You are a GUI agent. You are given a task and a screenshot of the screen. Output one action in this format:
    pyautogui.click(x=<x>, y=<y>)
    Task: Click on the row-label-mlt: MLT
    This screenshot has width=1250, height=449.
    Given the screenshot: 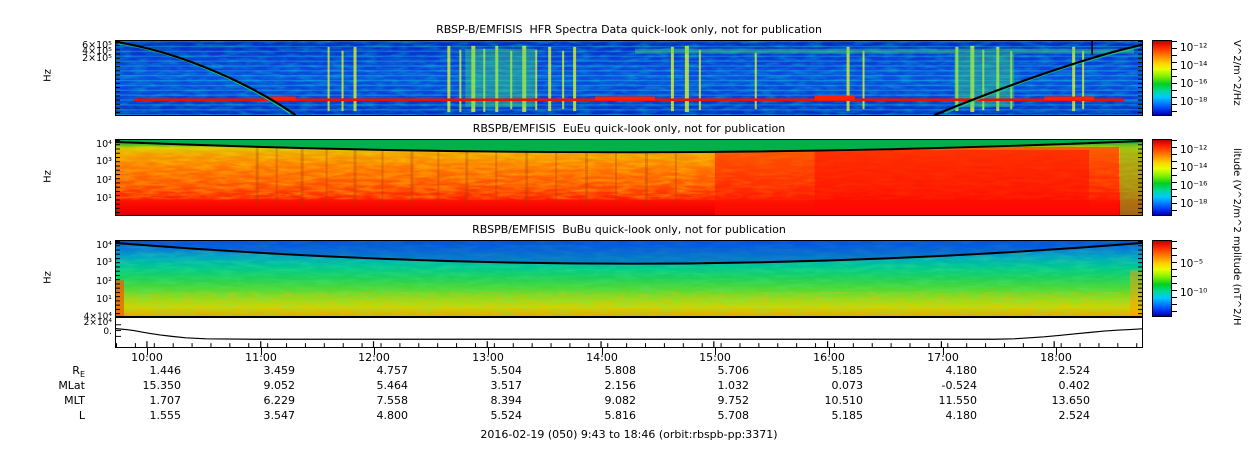 What is the action you would take?
    pyautogui.click(x=52, y=400)
    